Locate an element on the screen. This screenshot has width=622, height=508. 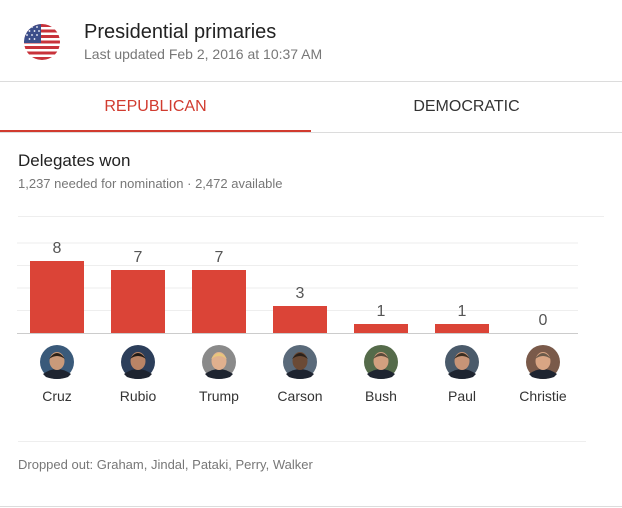
candidate-name-label: Trump is located at coordinates (219, 396).